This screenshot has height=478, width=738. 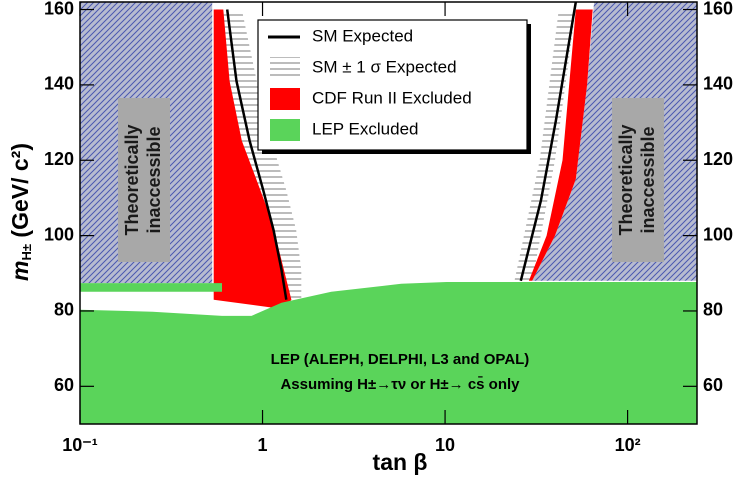 I want to click on y-label-subscript: H±, so click(x=26, y=252).